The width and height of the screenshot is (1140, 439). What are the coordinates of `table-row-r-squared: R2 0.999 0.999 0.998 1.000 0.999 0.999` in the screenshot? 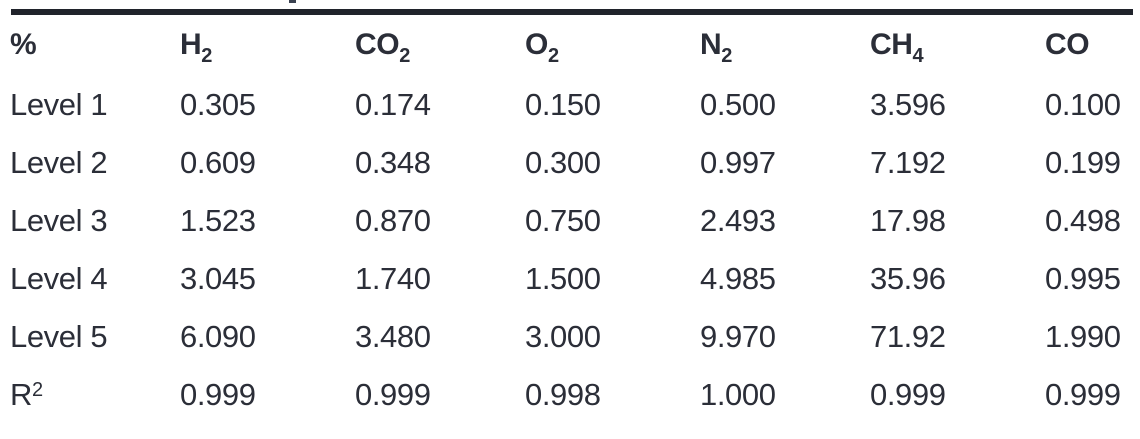 It's located at (575, 394).